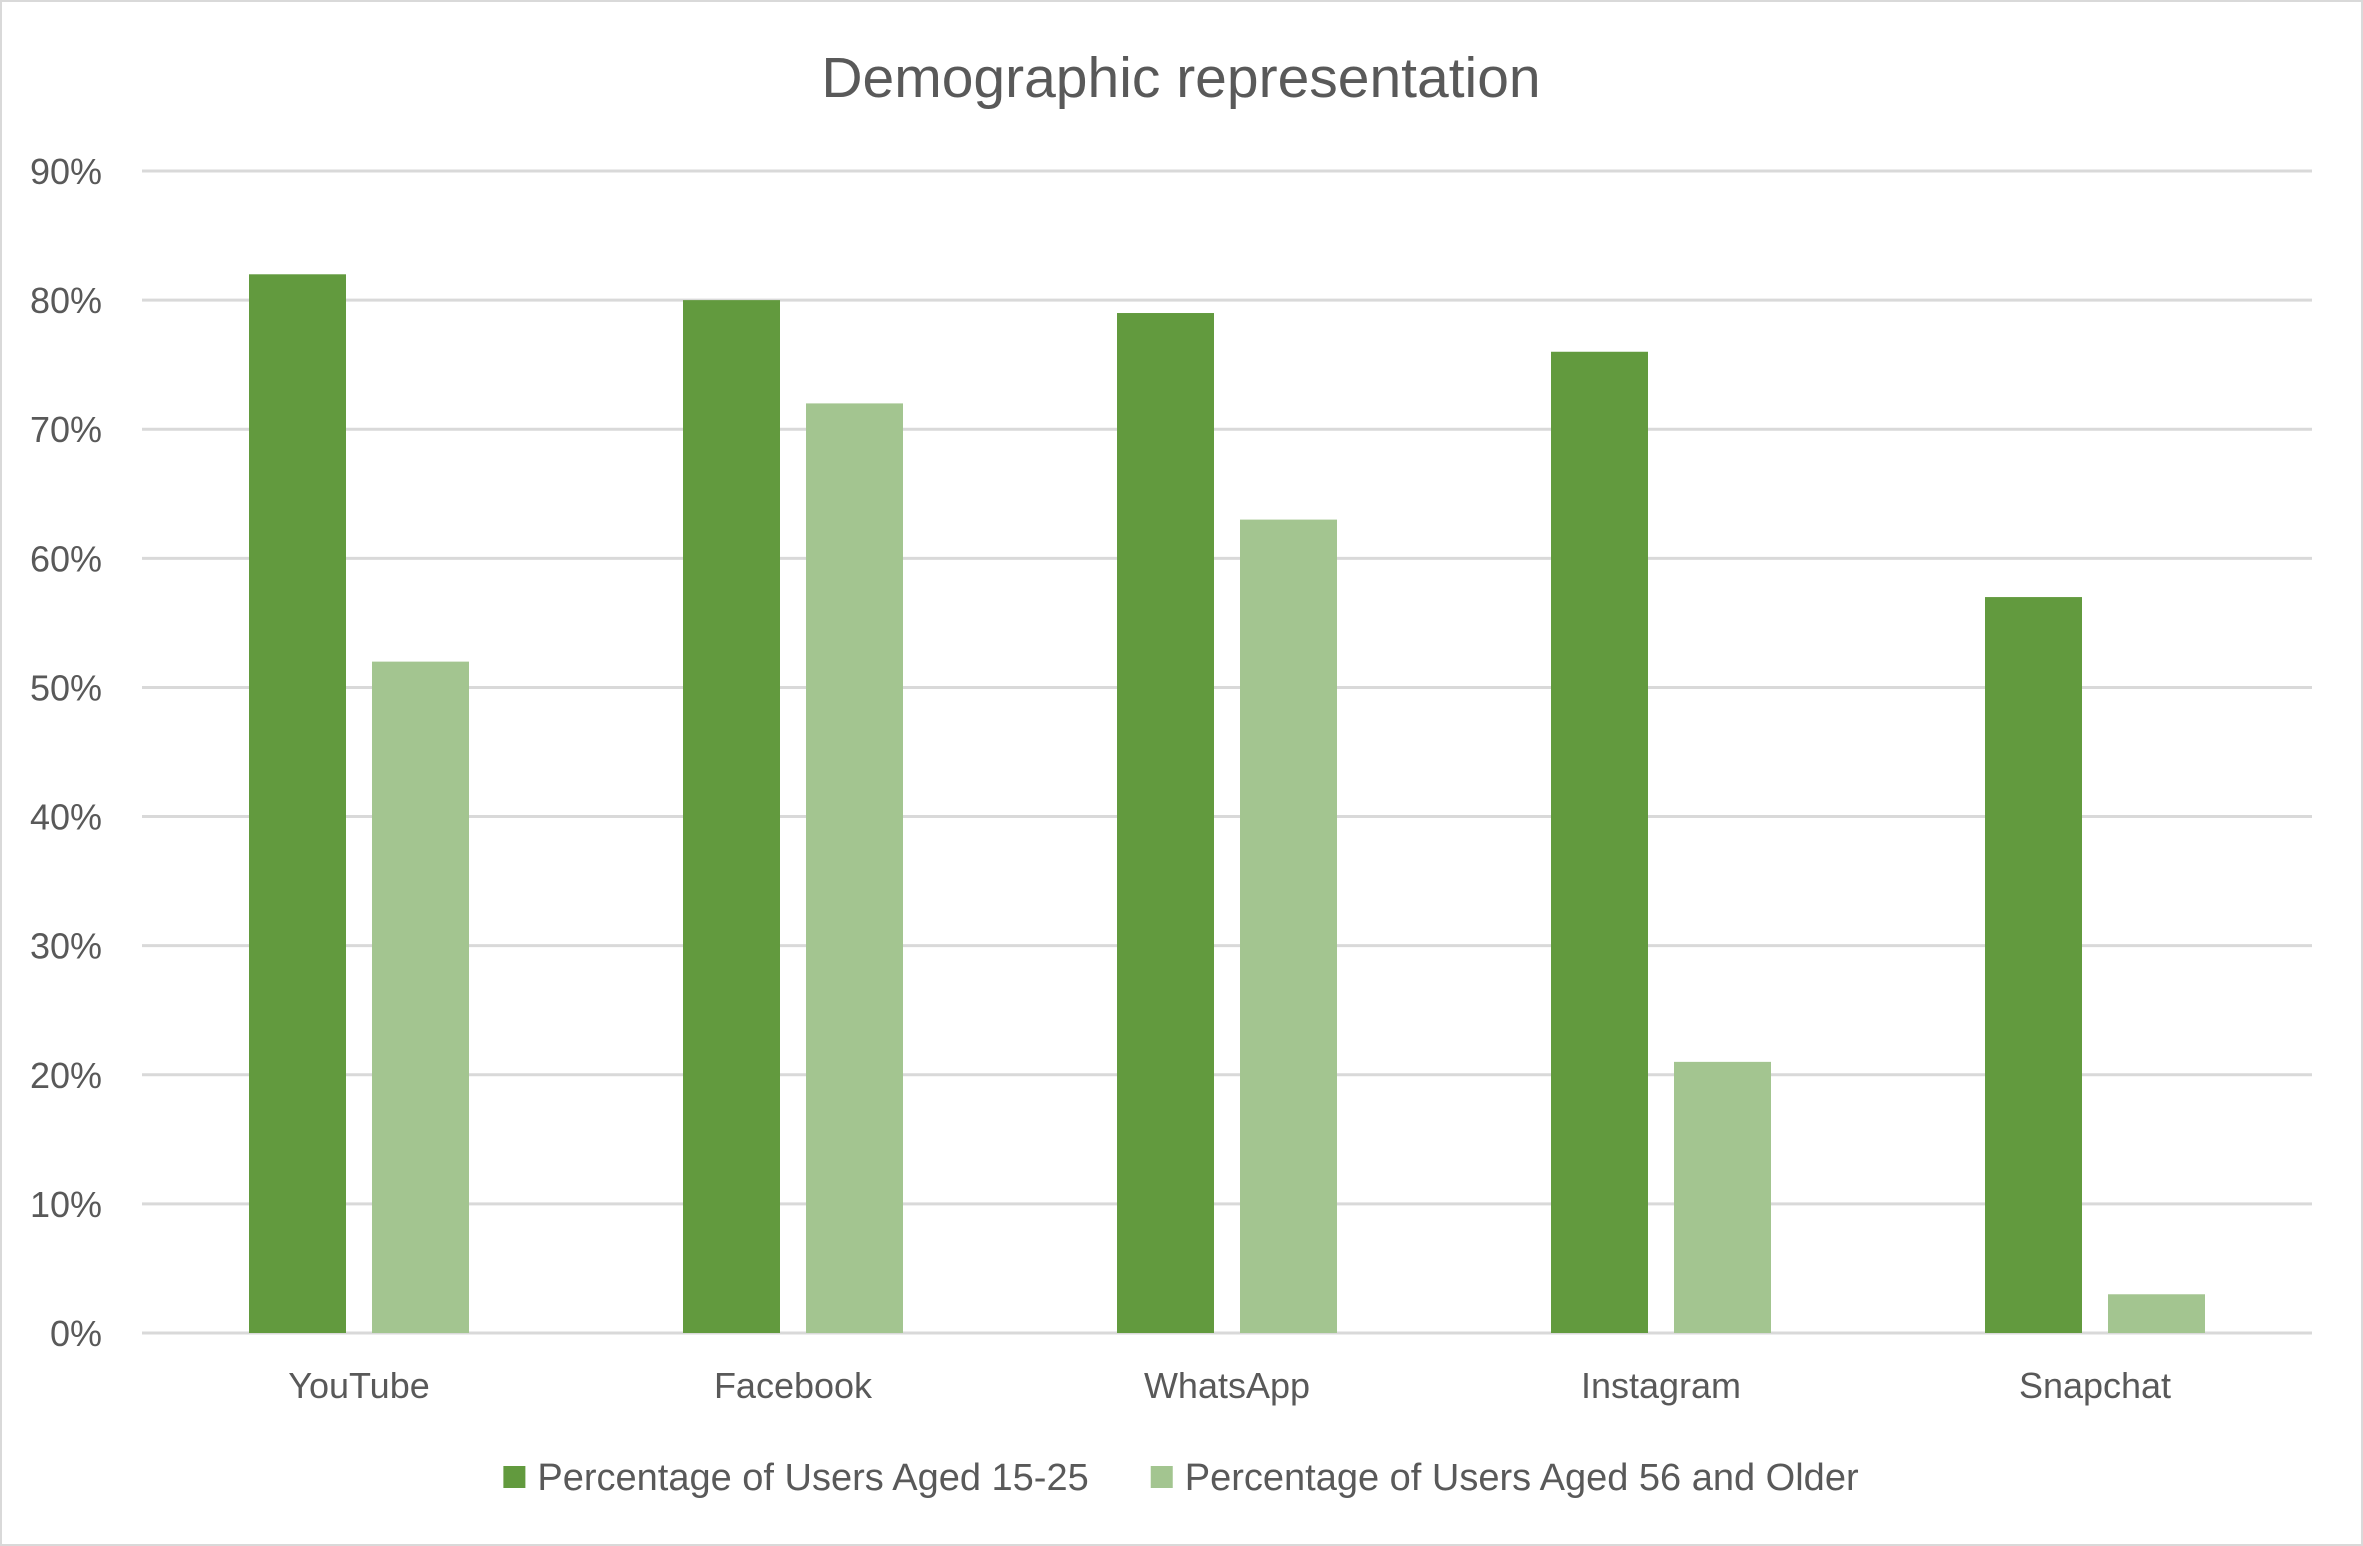 This screenshot has width=2363, height=1546. What do you see at coordinates (1522, 1478) in the screenshot?
I see `legend-label: Percentage of Users Aged 56 and Older` at bounding box center [1522, 1478].